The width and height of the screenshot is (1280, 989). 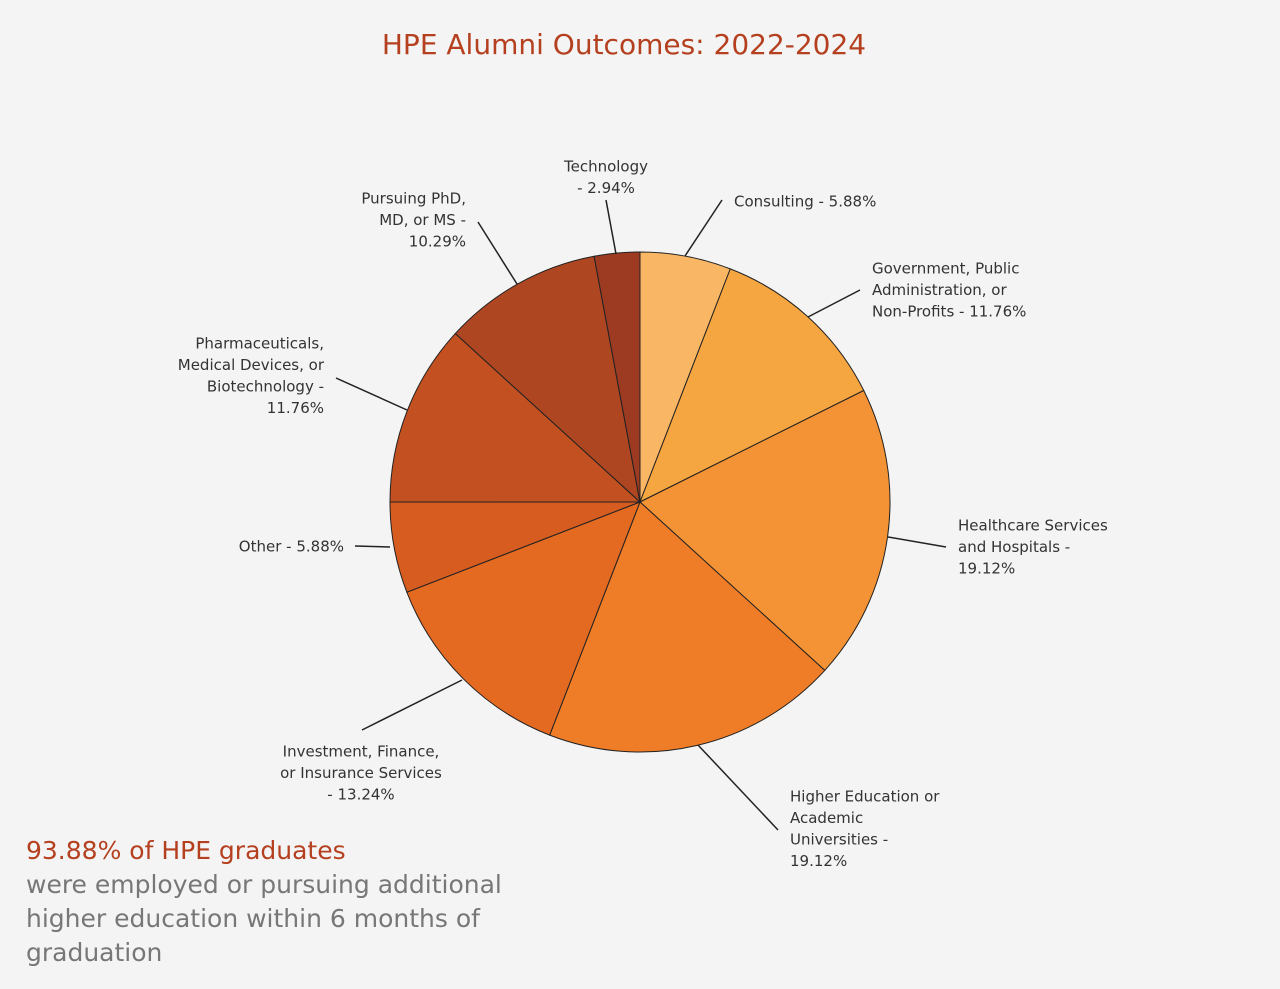 What do you see at coordinates (624, 44) in the screenshot?
I see `chart-title: HPE Alumni Outcomes: 2022-2024` at bounding box center [624, 44].